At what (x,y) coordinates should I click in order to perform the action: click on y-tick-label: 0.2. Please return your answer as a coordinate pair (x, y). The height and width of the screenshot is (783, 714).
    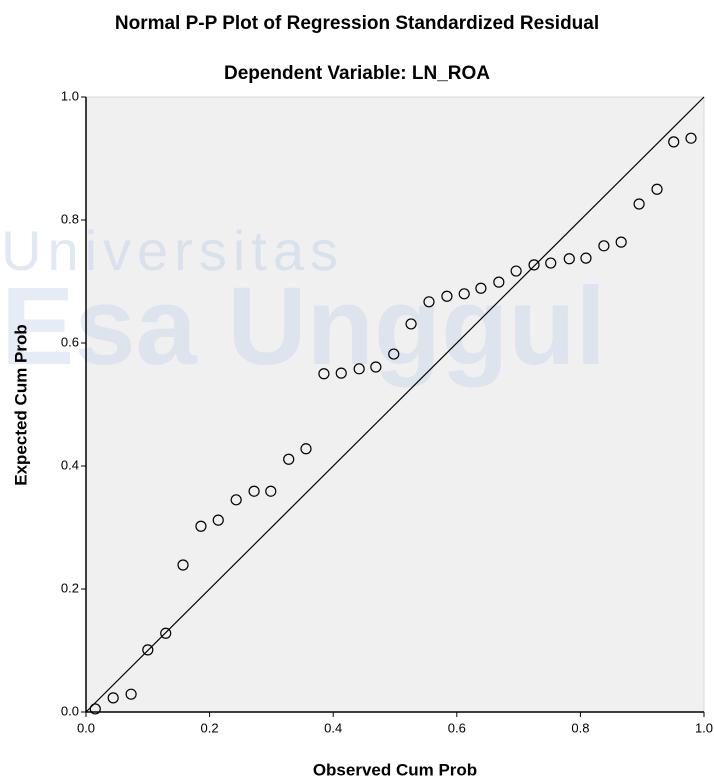
    Looking at the image, I should click on (70, 587).